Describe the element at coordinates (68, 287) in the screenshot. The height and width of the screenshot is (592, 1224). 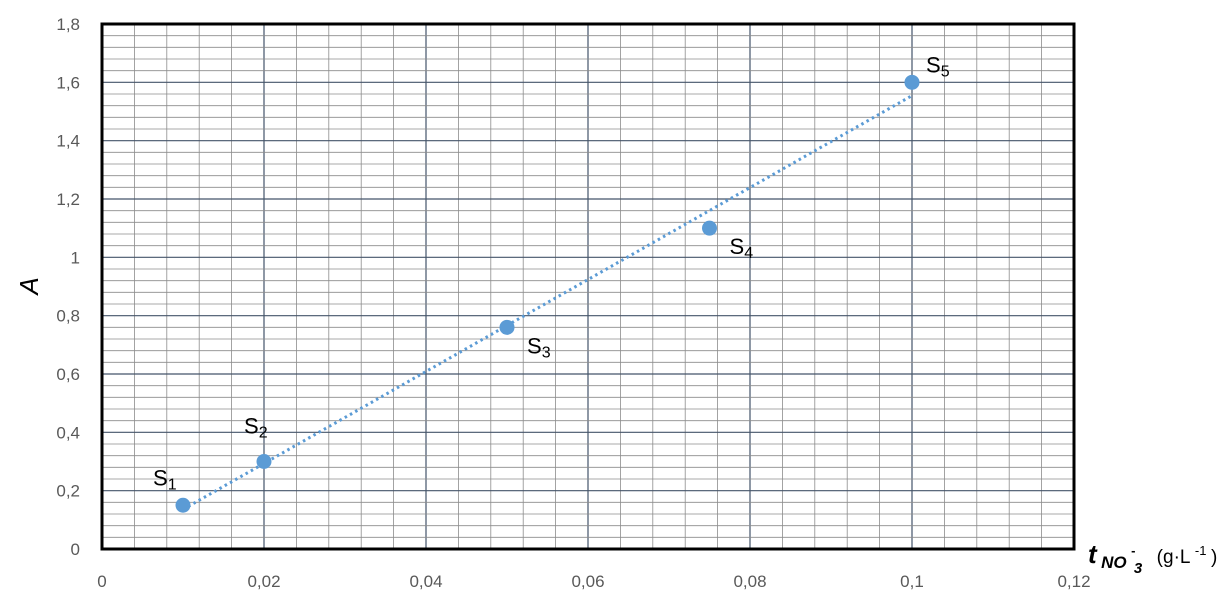
I see `y-tick-labels: 0 0,2 0,4 0,6 0,8 1 1,2 1,4 1,6 1,8` at that location.